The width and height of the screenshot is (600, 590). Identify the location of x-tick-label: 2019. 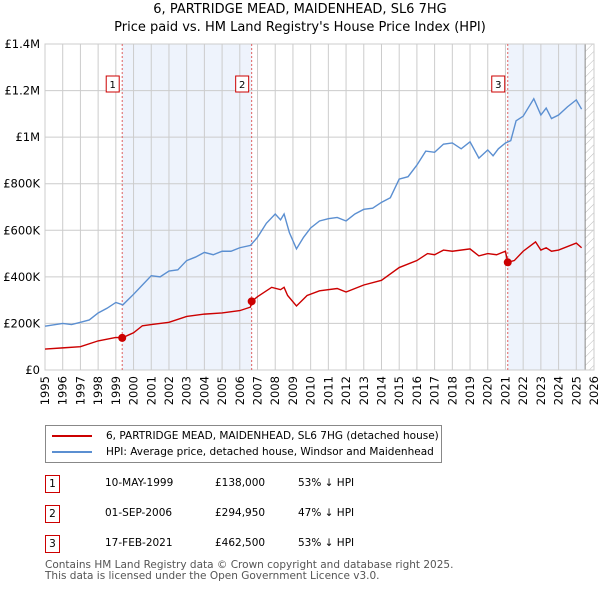
(470, 390).